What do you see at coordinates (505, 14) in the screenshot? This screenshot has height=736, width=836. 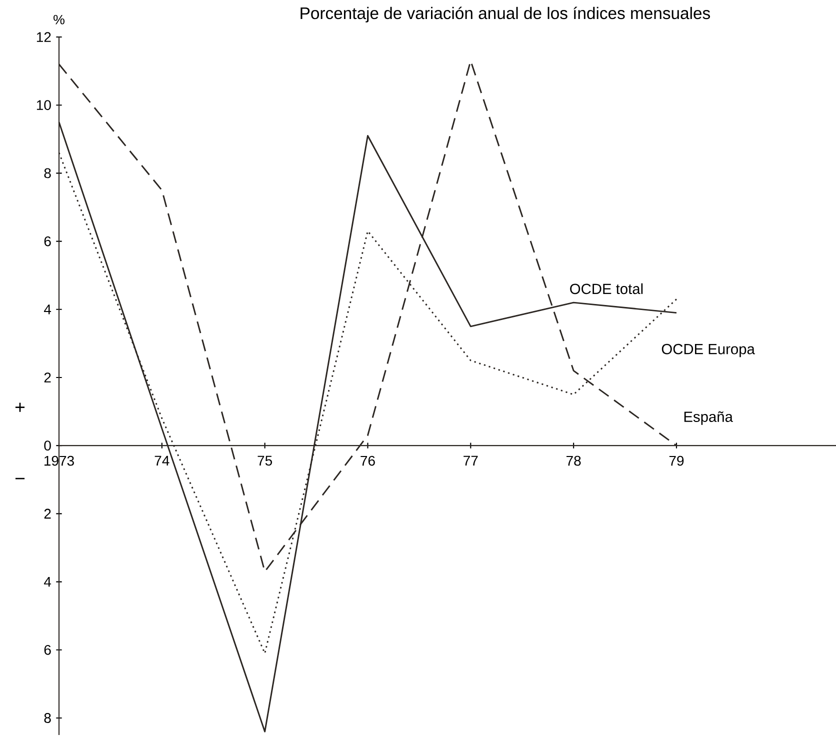 I see `chart-title: Porcentaje de variación anual de los índices mensuales` at bounding box center [505, 14].